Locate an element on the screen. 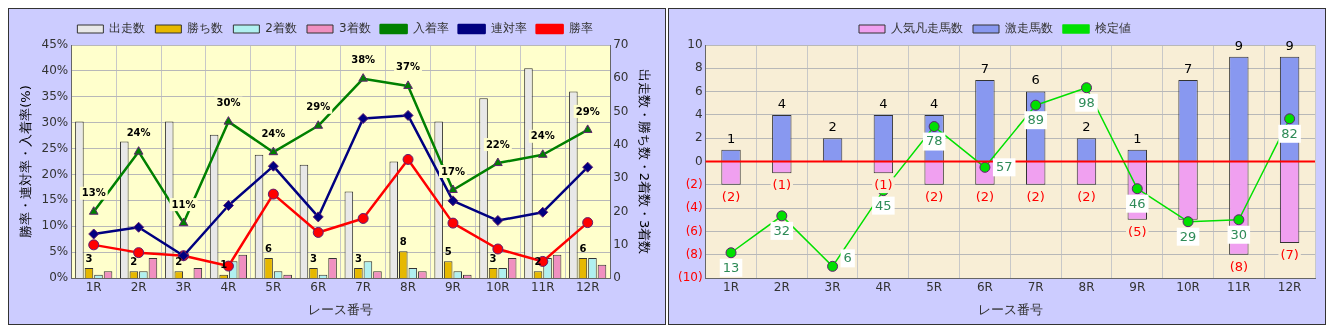 The width and height of the screenshot is (1333, 333). legend-label: 激走馬数 is located at coordinates (1029, 28).